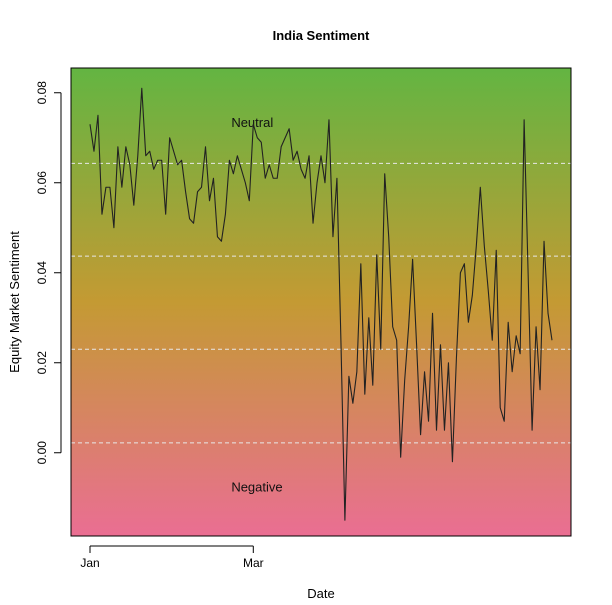  I want to click on y-tick-label: 0.06, so click(42, 183).